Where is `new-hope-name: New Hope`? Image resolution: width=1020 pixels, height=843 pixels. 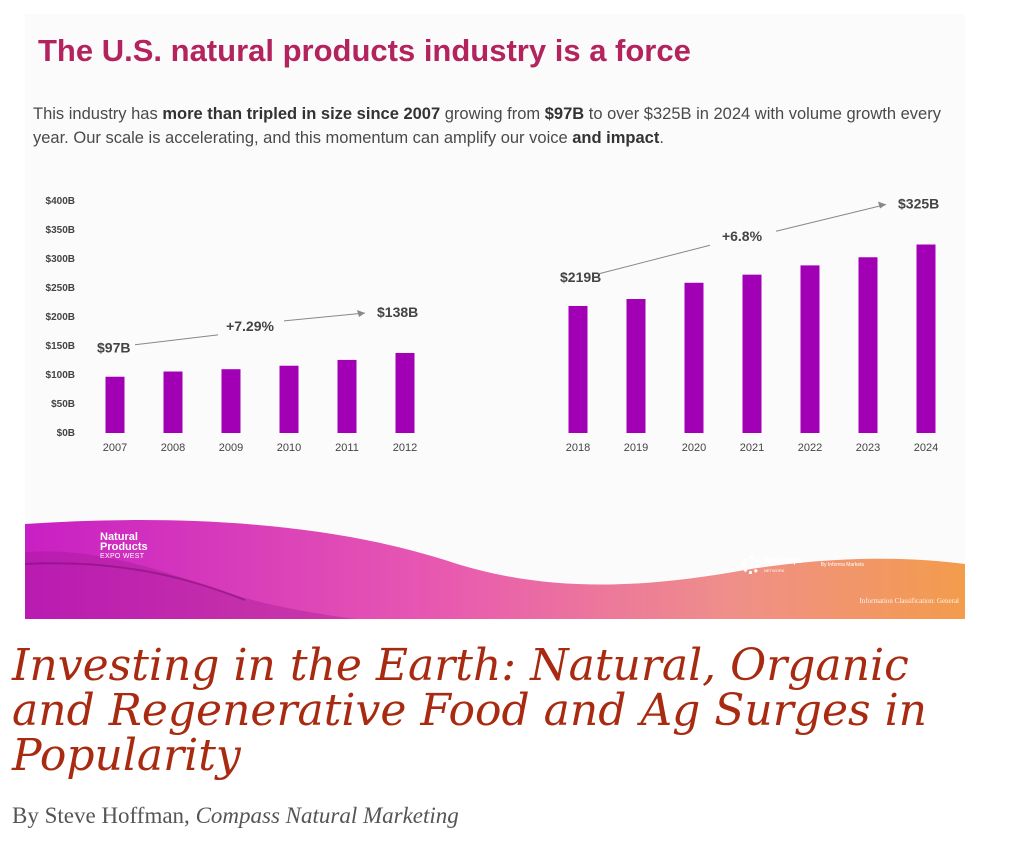
new-hope-name: New Hope is located at coordinates (783, 560).